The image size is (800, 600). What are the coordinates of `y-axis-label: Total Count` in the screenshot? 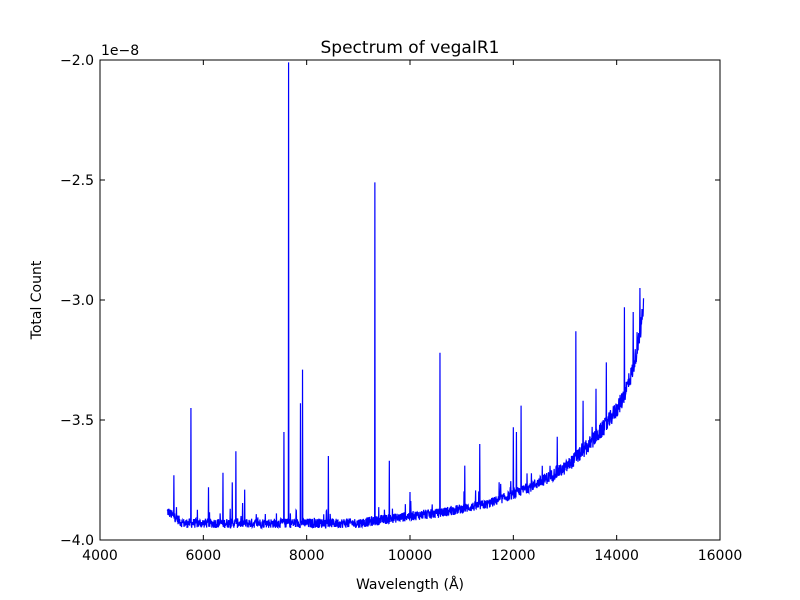 It's located at (37, 300).